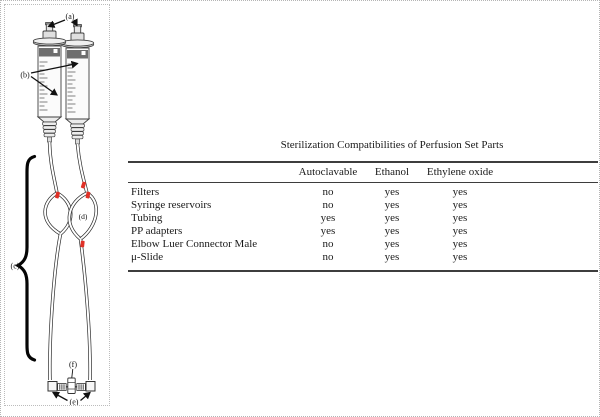 The image size is (600, 417). What do you see at coordinates (74, 402) in the screenshot?
I see `figure-label-e: (e)` at bounding box center [74, 402].